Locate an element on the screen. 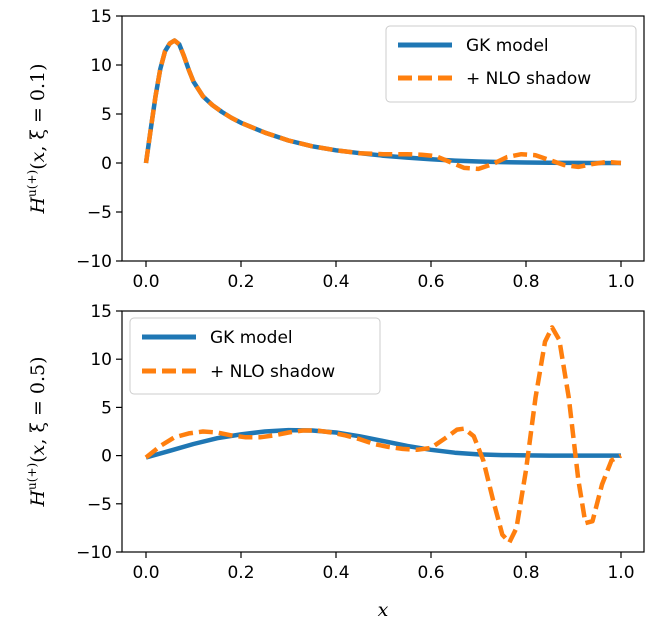 This screenshot has height=624, width=646. series-line-gk-model is located at coordinates (383, 443).